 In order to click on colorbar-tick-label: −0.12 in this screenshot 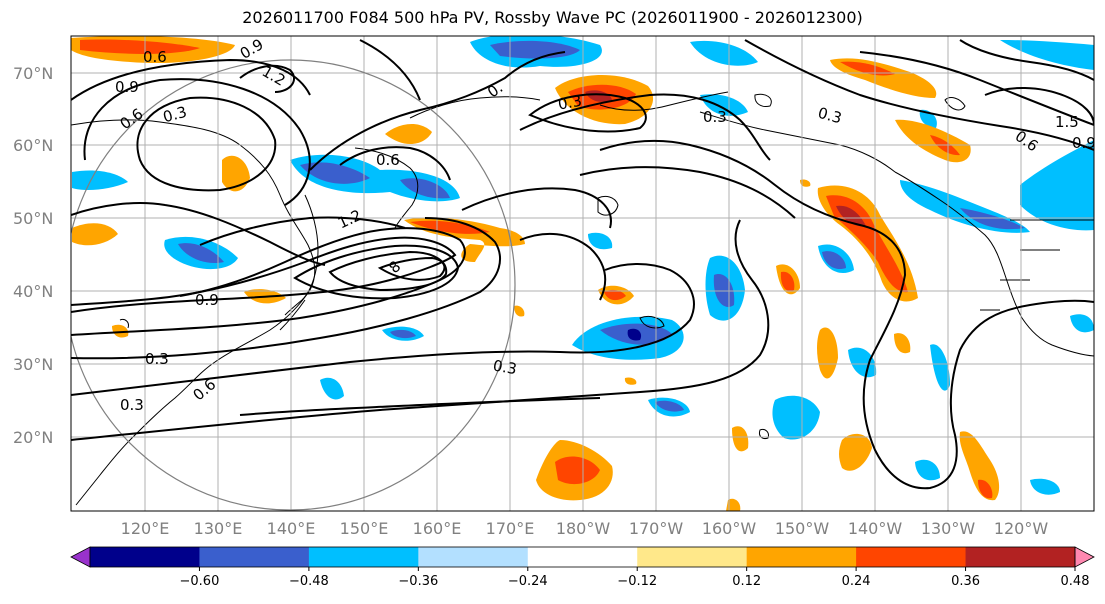, I will do `click(637, 581)`.